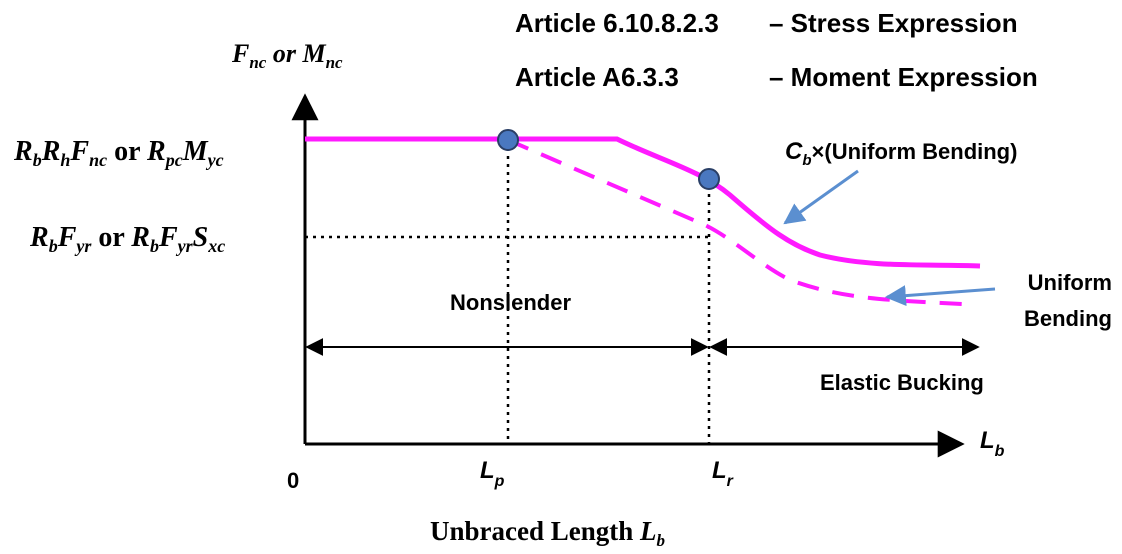 The image size is (1122, 554). I want to click on header-desc-2: – Moment Expression, so click(903, 77).